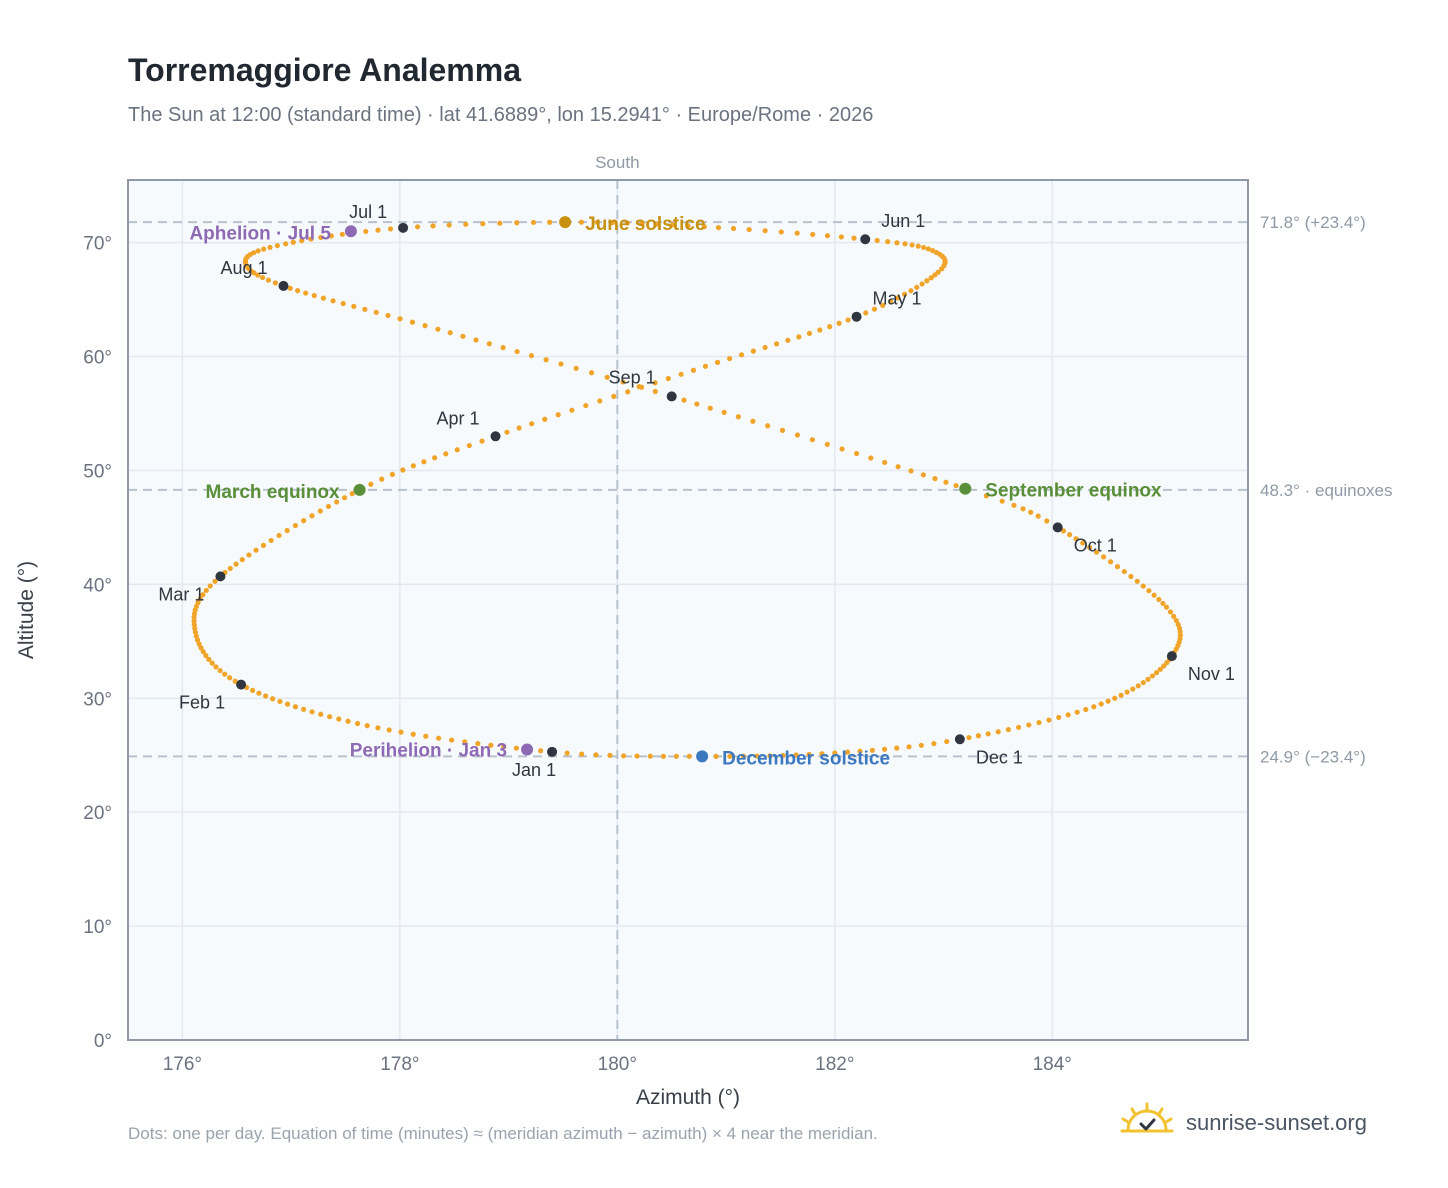  I want to click on brand: sunrise-sunset.org, so click(1243, 1122).